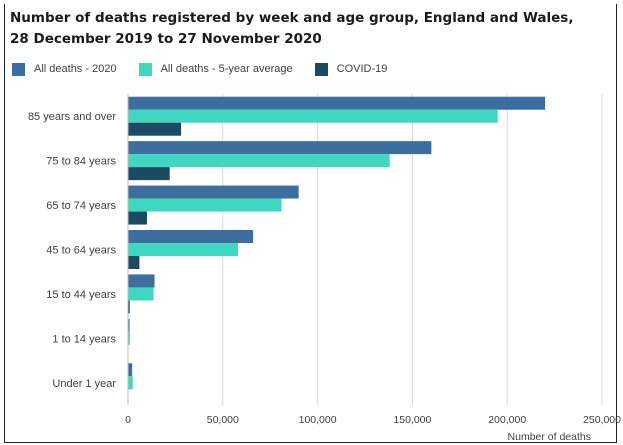 This screenshot has height=445, width=623. I want to click on legend-label-1: All deaths - 5-year average, so click(226, 69).